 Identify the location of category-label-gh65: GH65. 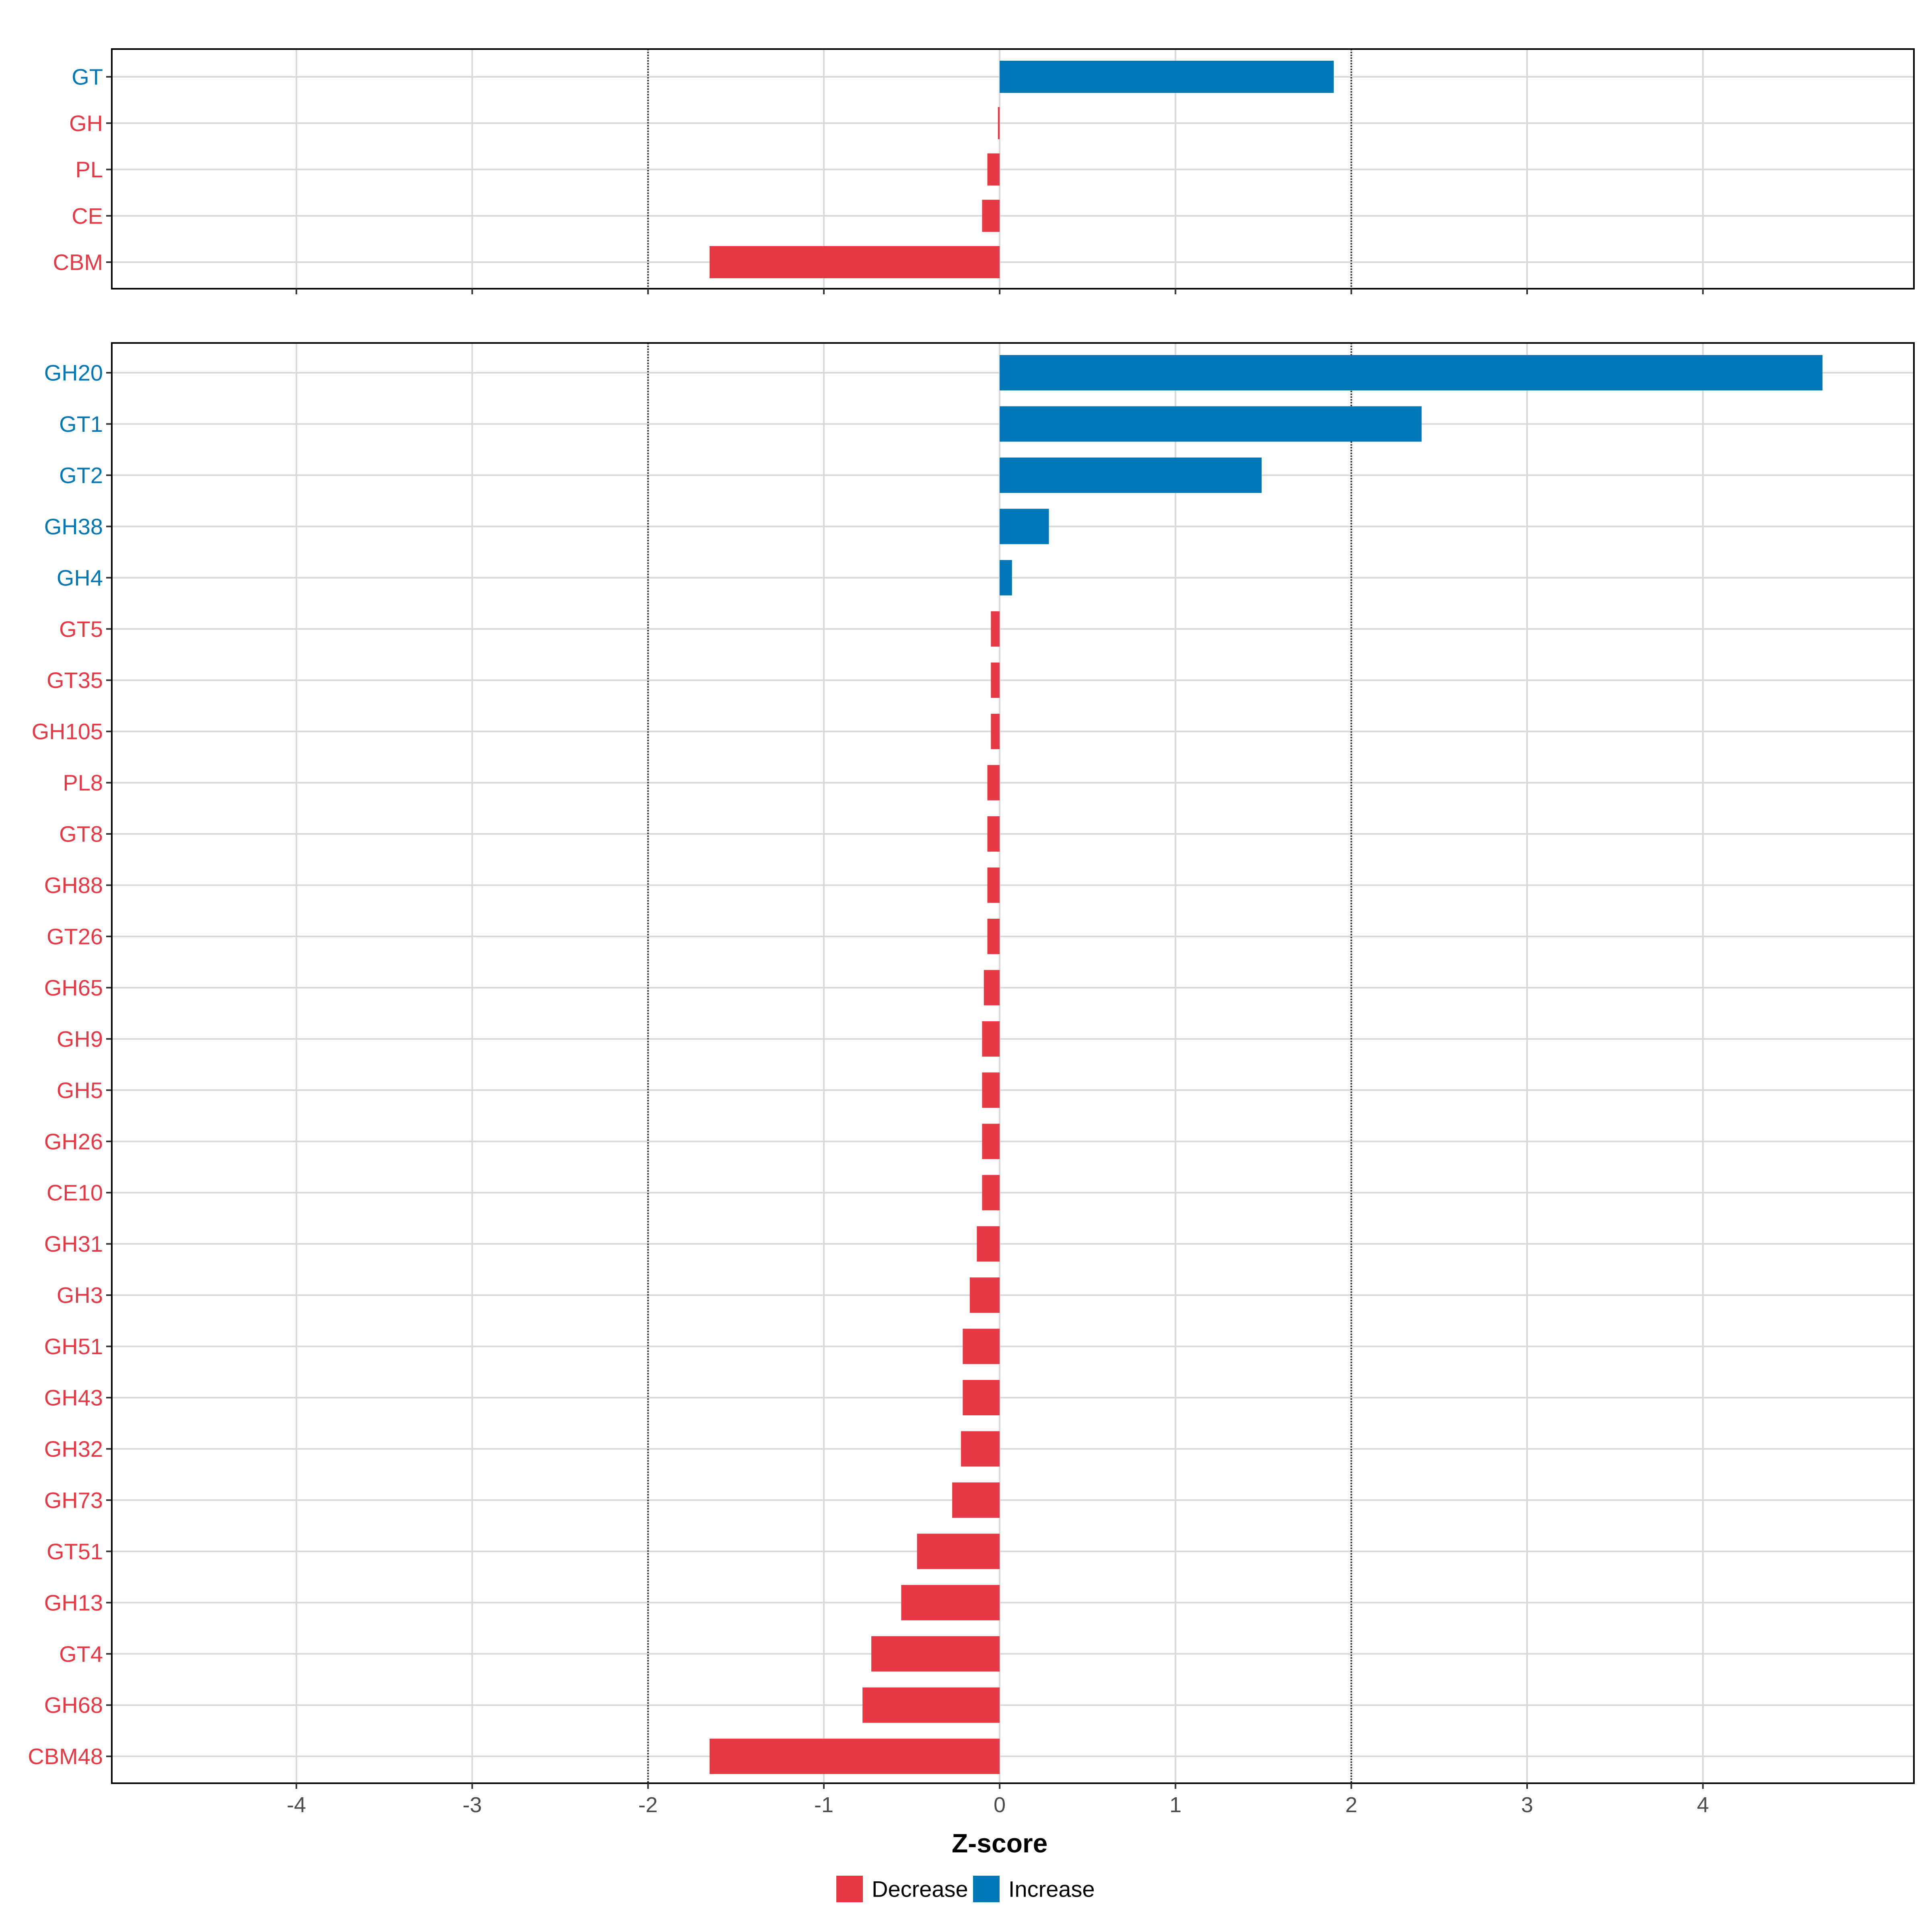
(73, 987).